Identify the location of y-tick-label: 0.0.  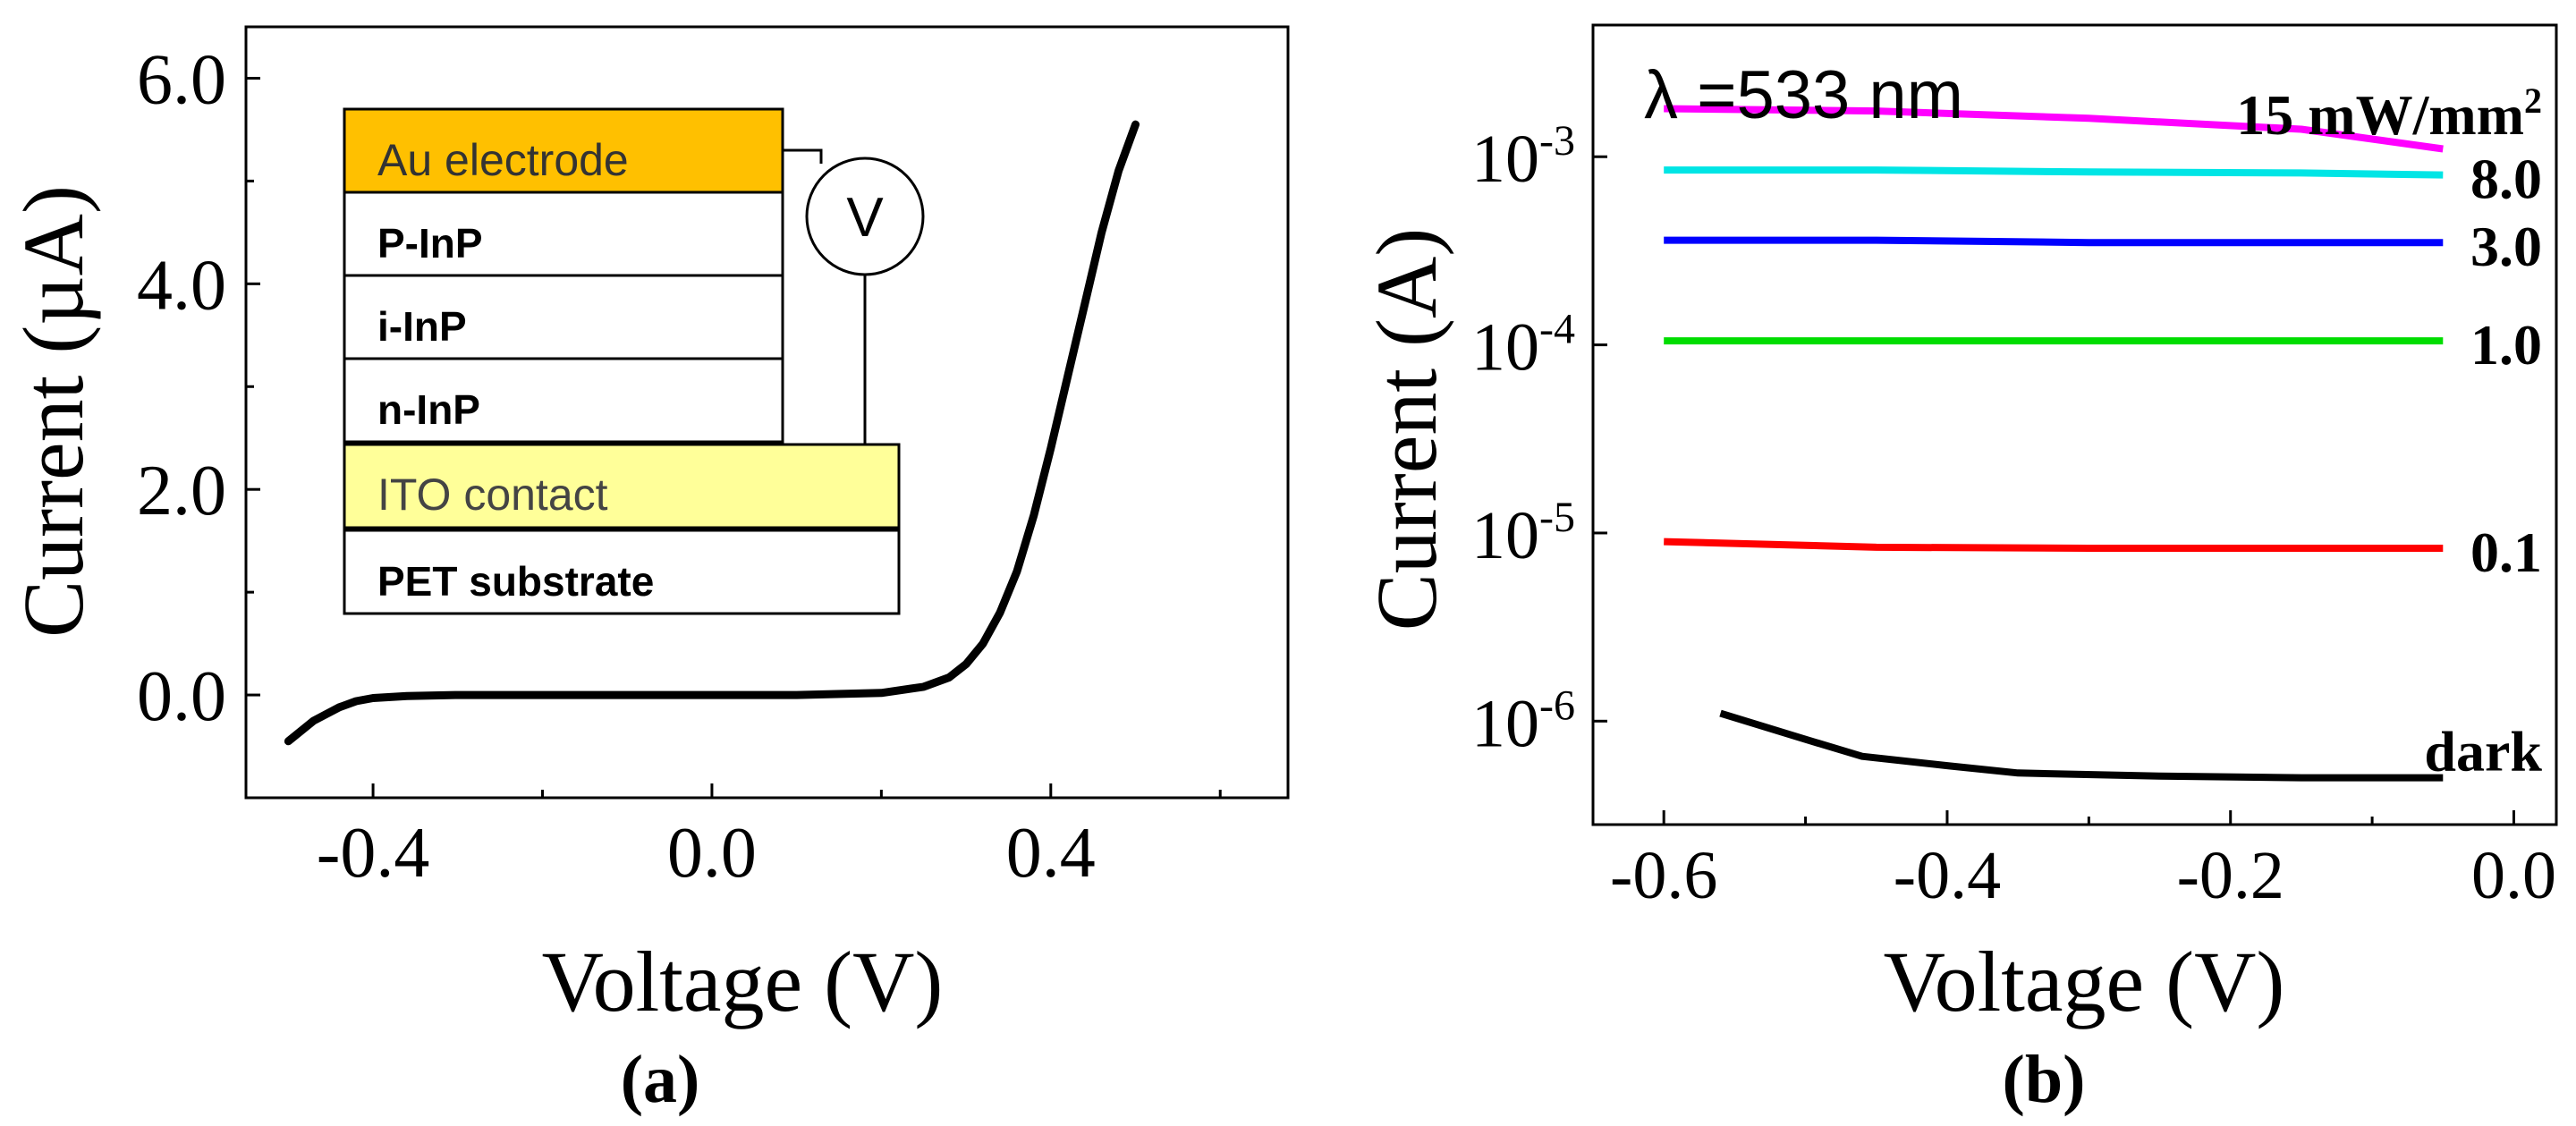
(181, 696).